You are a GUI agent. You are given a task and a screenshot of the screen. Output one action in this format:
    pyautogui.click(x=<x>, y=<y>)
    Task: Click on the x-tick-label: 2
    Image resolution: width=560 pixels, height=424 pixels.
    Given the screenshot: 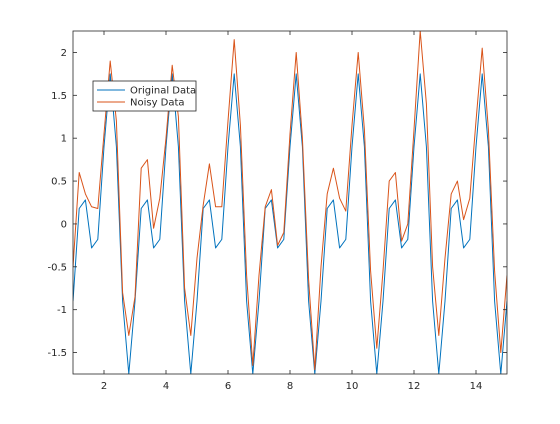 What is the action you would take?
    pyautogui.click(x=104, y=386)
    